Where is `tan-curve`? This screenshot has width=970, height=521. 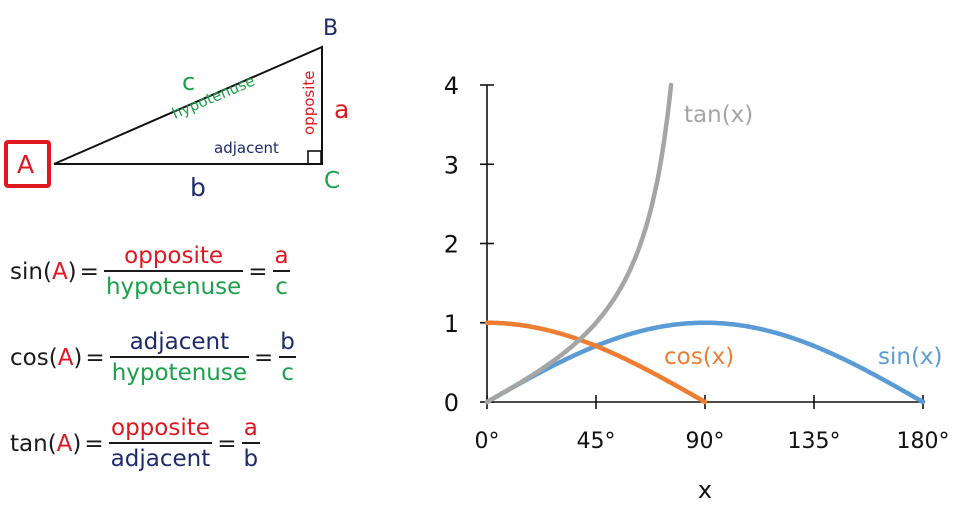
tan-curve is located at coordinates (579, 243).